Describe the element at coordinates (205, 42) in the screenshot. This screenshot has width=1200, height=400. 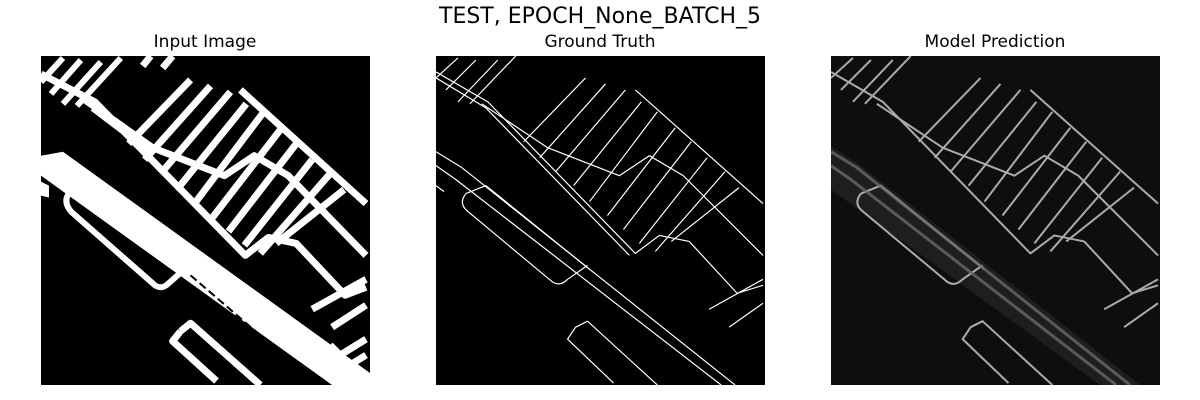
I see `input-image-title: Input Image` at that location.